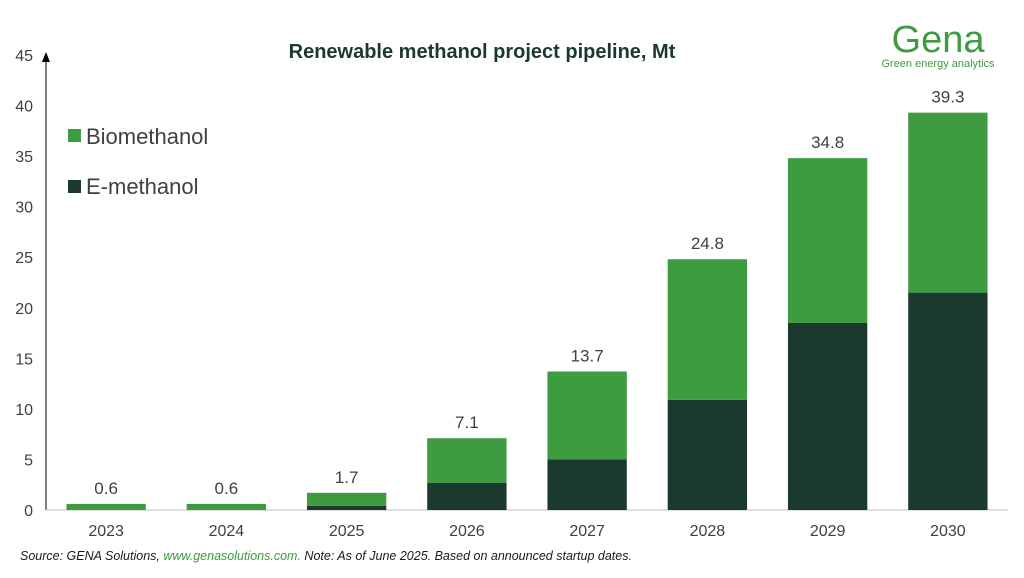 Image resolution: width=1024 pixels, height=578 pixels. I want to click on bar-e-methanol-2026, so click(467, 496).